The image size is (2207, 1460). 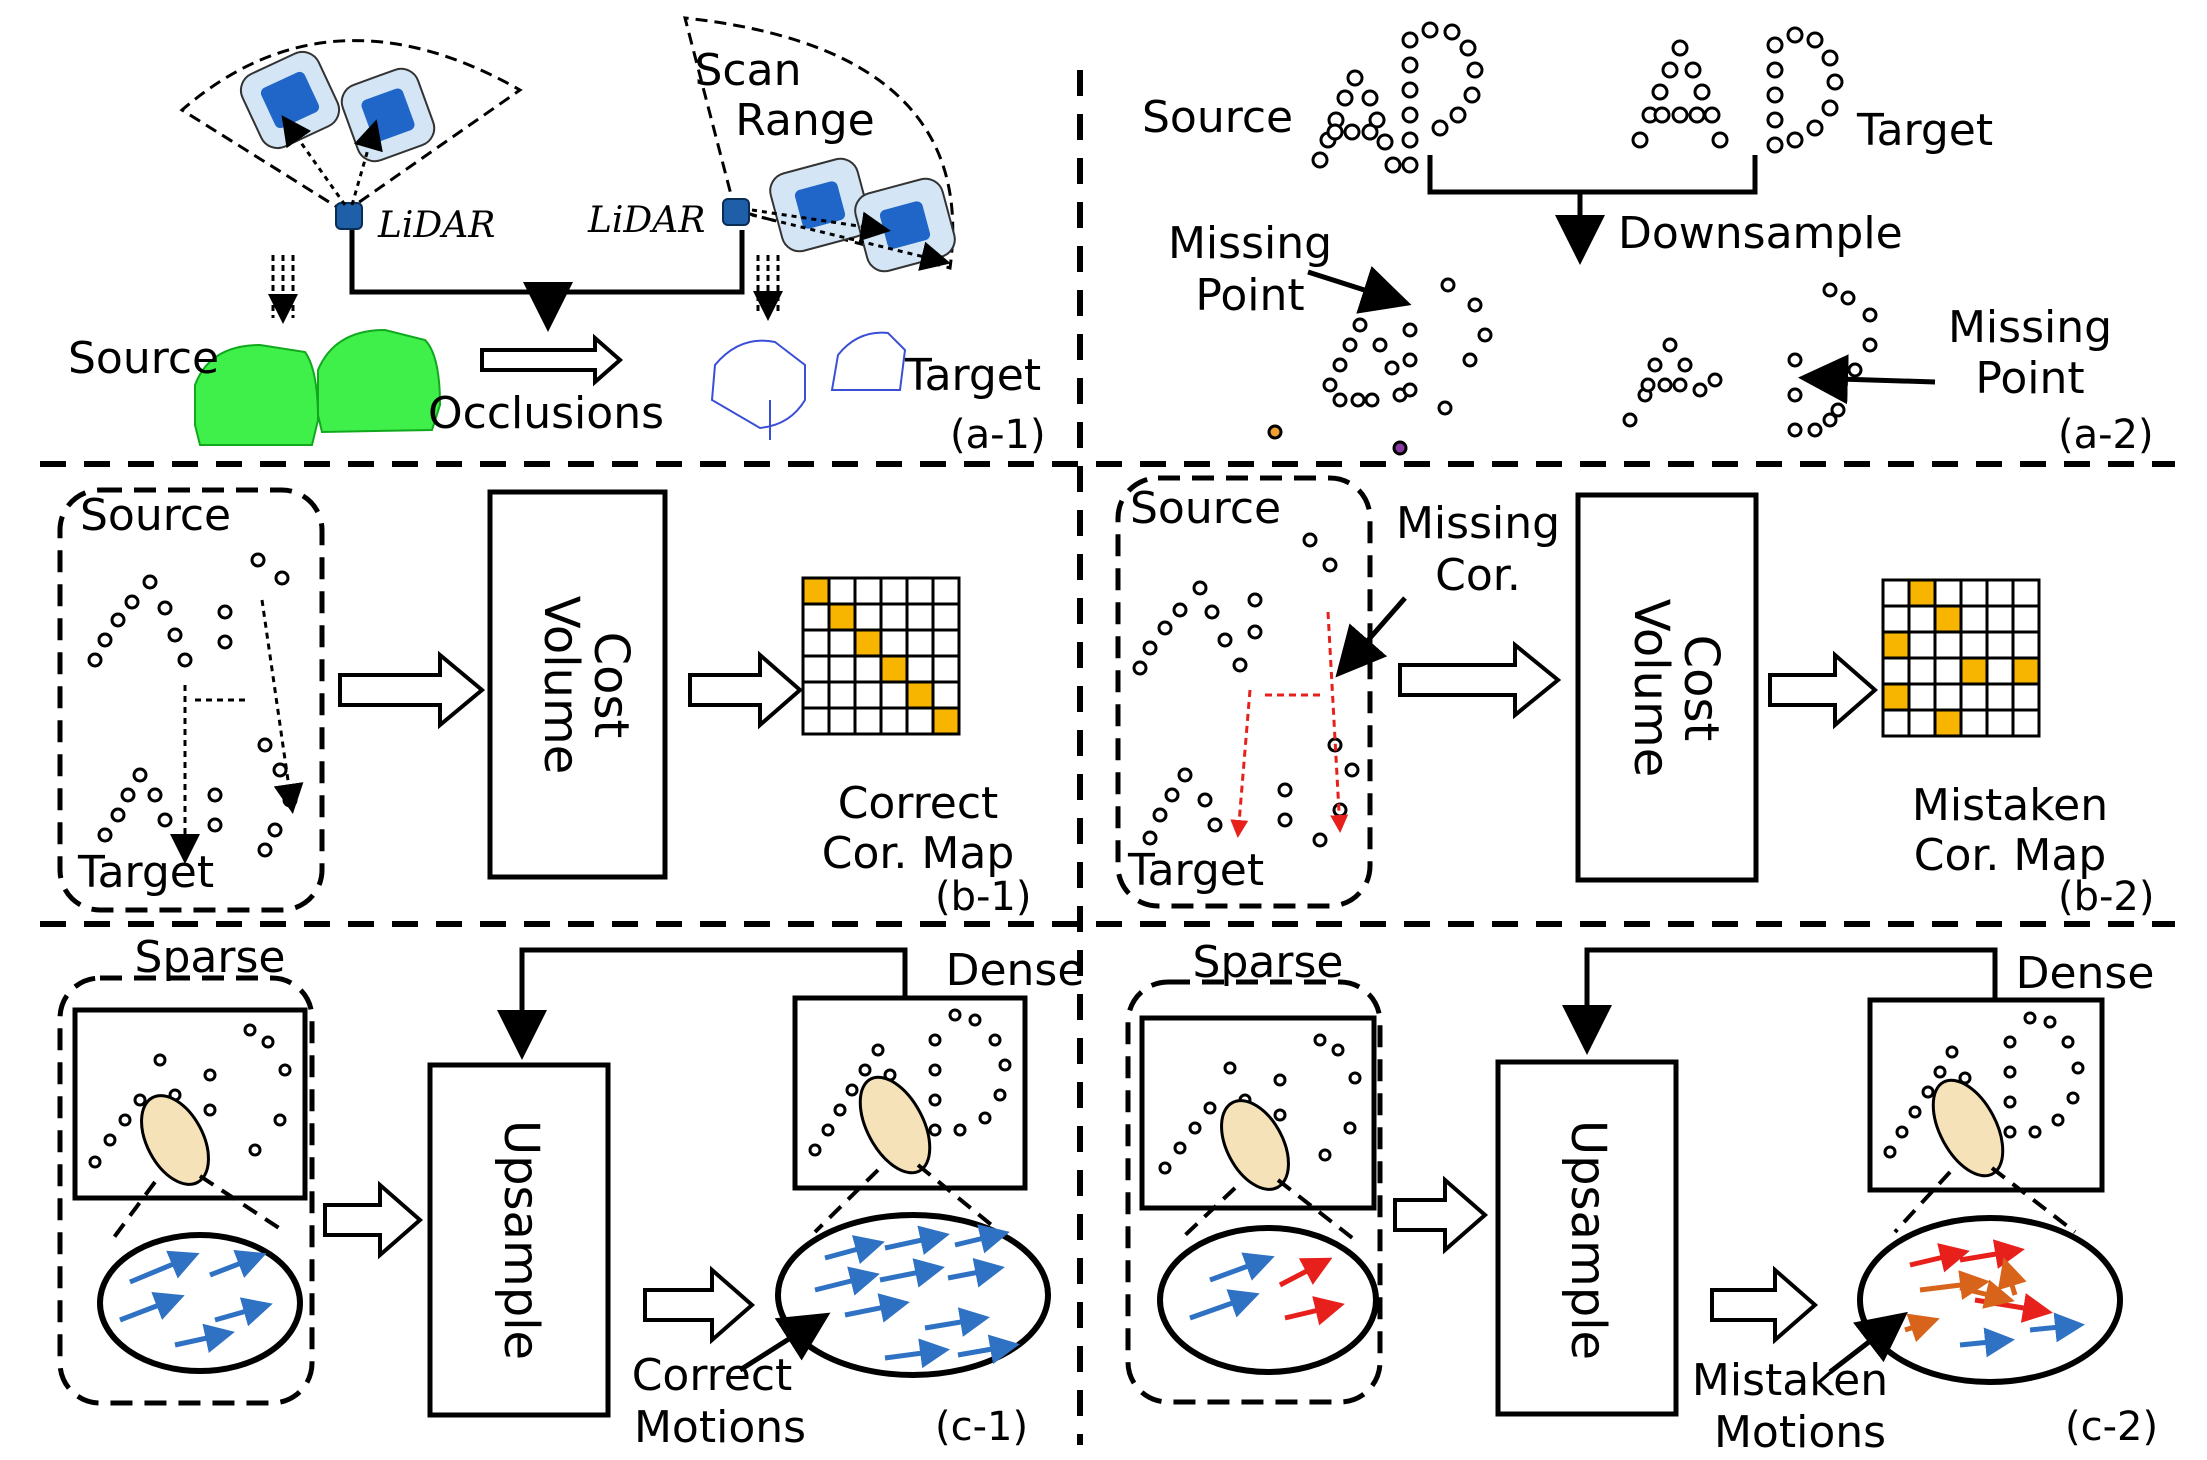 I want to click on missing-point-right-line1: Missing, so click(x=2030, y=327).